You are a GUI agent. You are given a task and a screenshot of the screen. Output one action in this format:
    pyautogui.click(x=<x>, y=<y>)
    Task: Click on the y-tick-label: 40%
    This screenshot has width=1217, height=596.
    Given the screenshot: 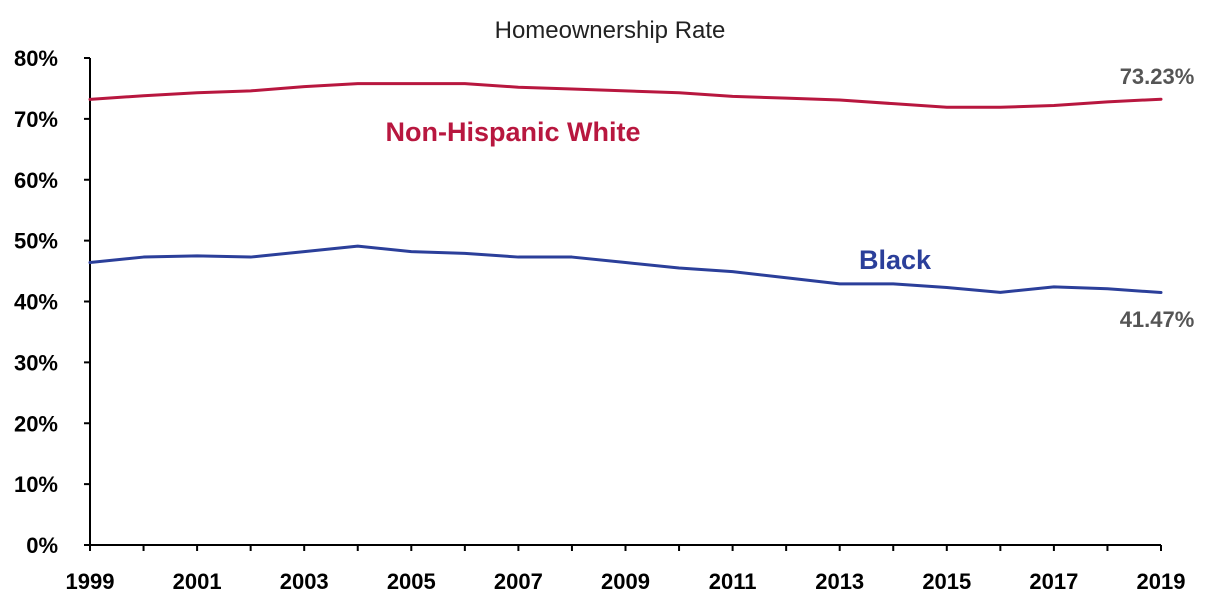 What is the action you would take?
    pyautogui.click(x=36, y=302)
    